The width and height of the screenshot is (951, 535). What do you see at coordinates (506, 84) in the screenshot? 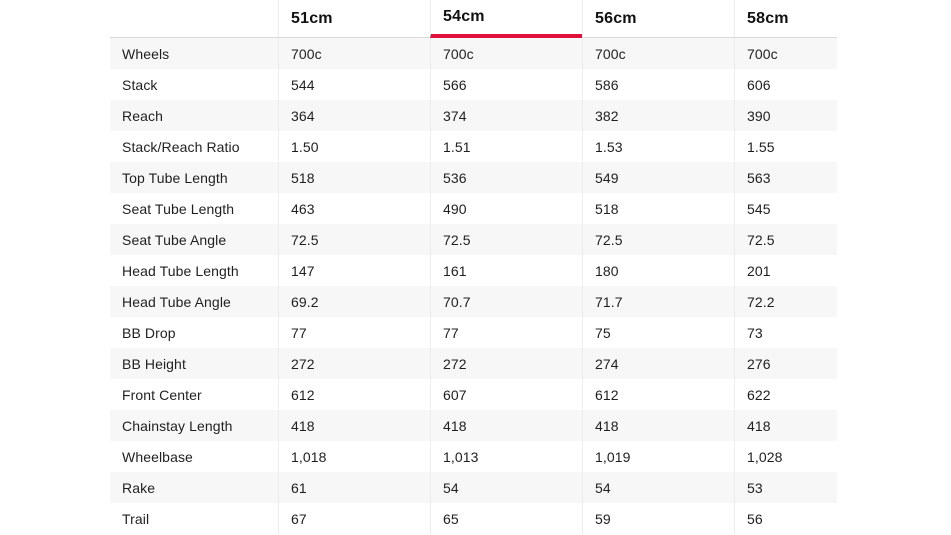
I see `geometry-value: 566` at bounding box center [506, 84].